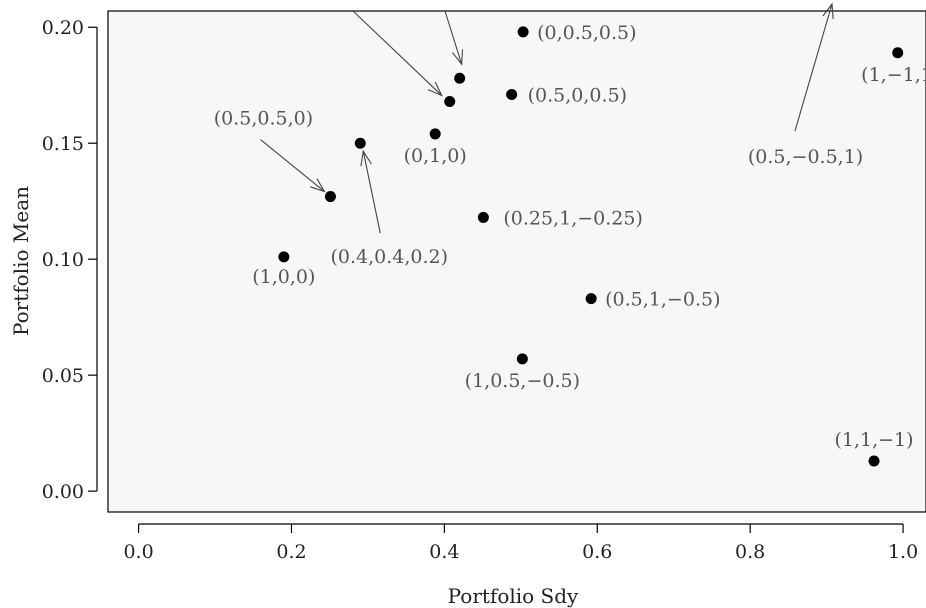 This screenshot has width=926, height=608. Describe the element at coordinates (389, 257) in the screenshot. I see `point-label: (0.4,0.4,0.2)` at that location.